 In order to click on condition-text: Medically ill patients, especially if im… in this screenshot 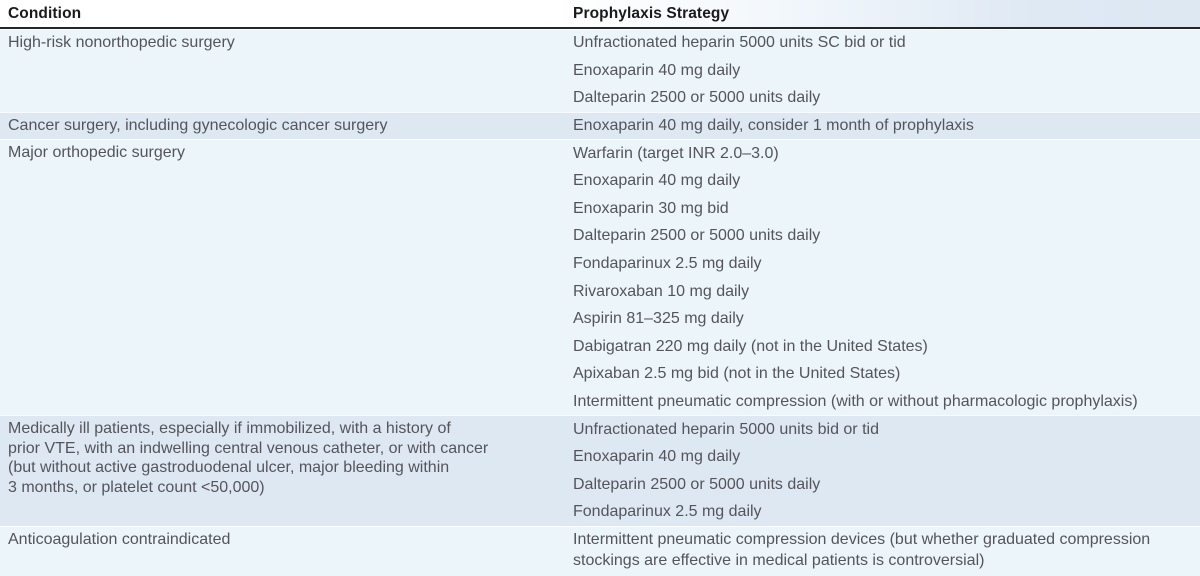, I will do `click(248, 458)`.